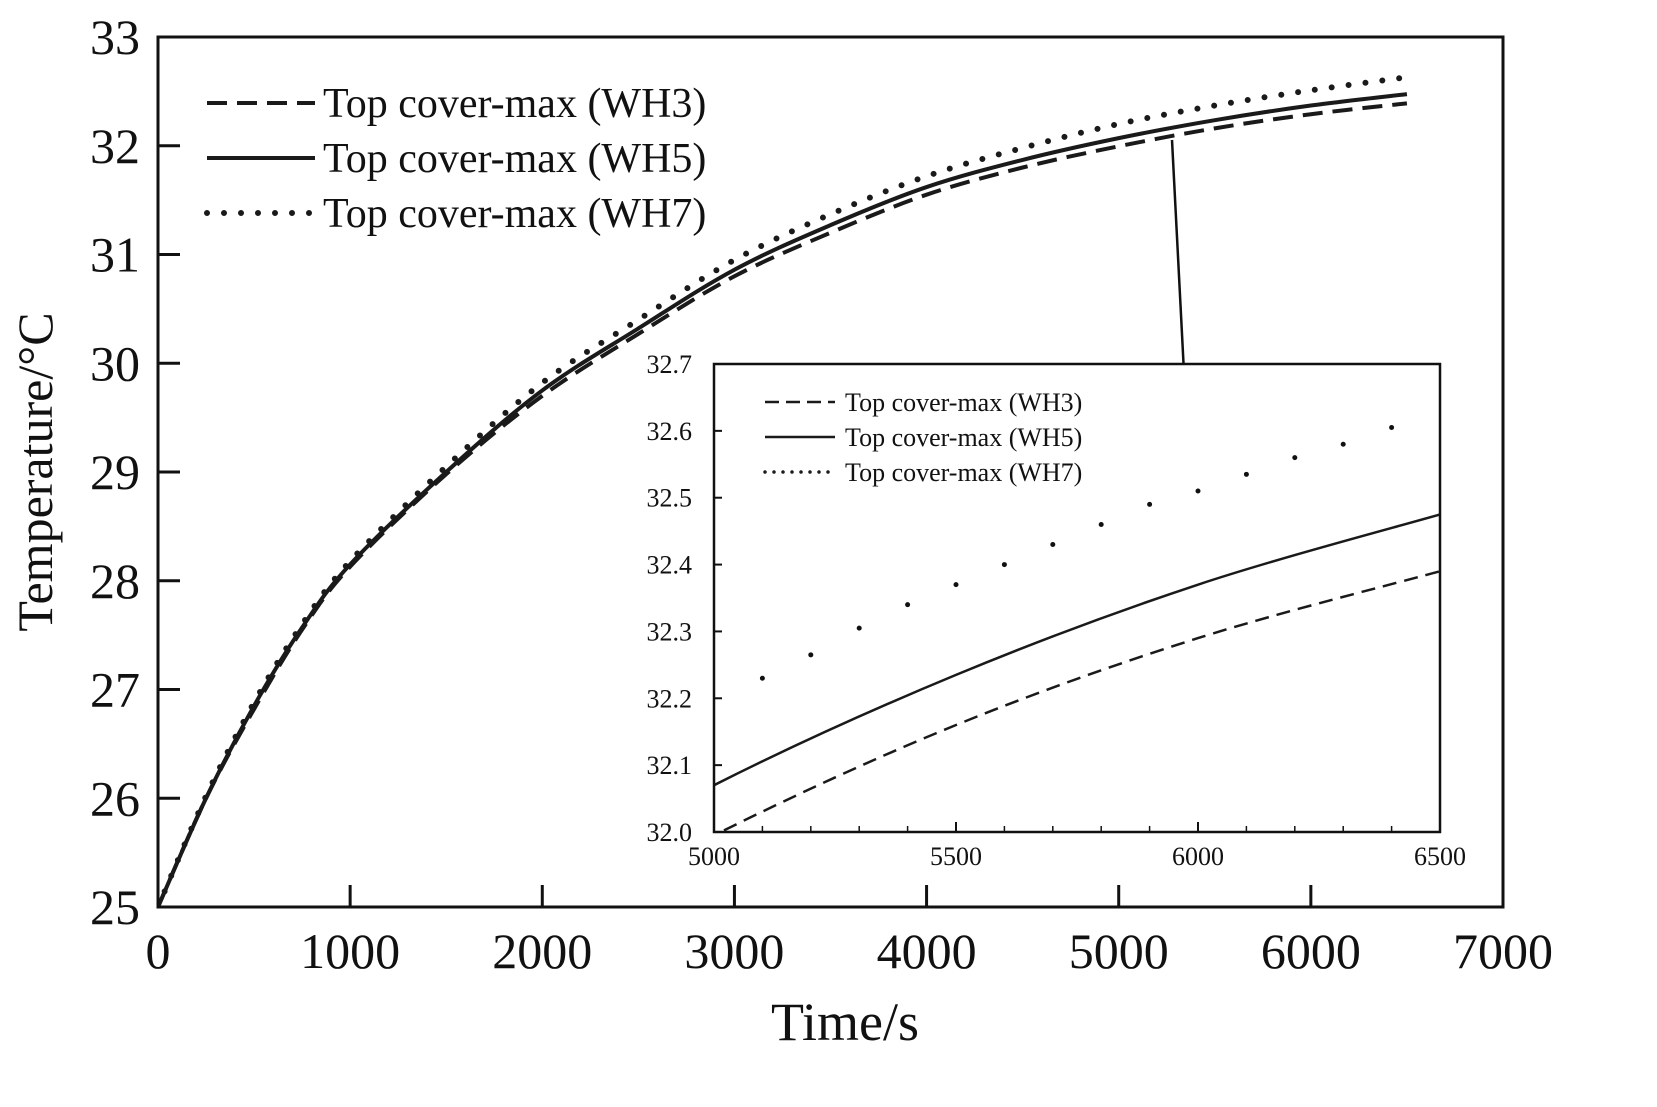 The width and height of the screenshot is (1657, 1107). I want to click on y-tick-label: 26, so click(115, 798).